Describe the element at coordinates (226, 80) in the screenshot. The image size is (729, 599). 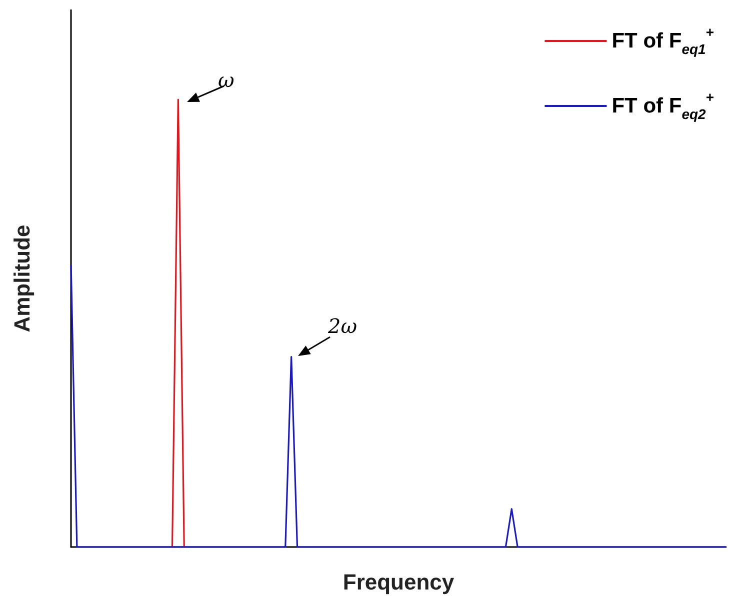
I see `text: ω` at that location.